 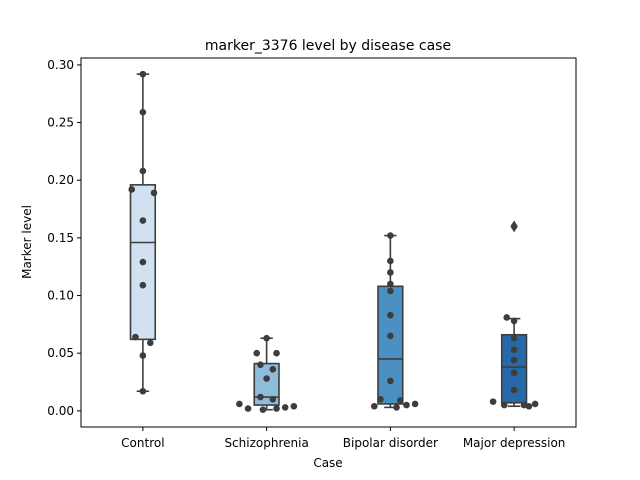 What do you see at coordinates (390, 443) in the screenshot?
I see `x-tick-label: Bipolar disorder` at bounding box center [390, 443].